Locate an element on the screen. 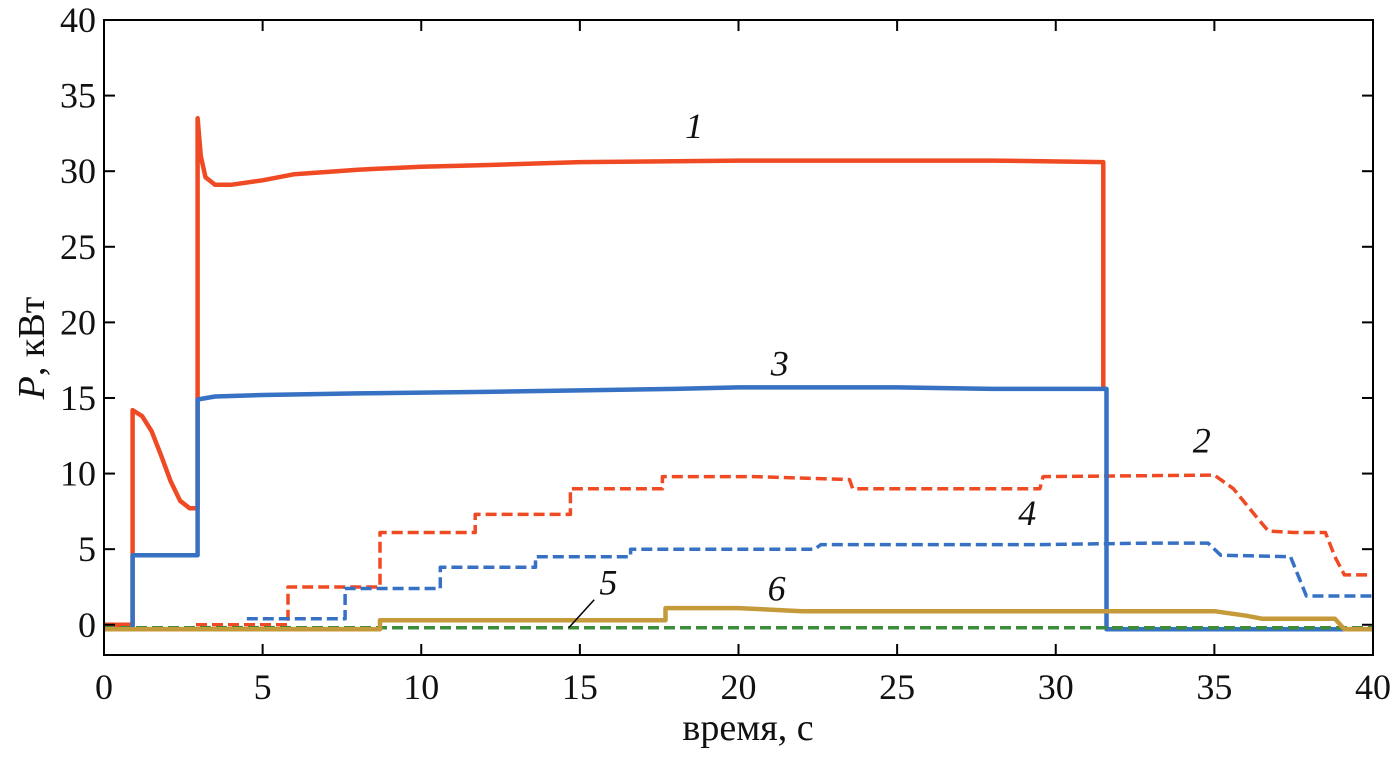 This screenshot has width=1394, height=757. series-5-label: 5 is located at coordinates (608, 583).